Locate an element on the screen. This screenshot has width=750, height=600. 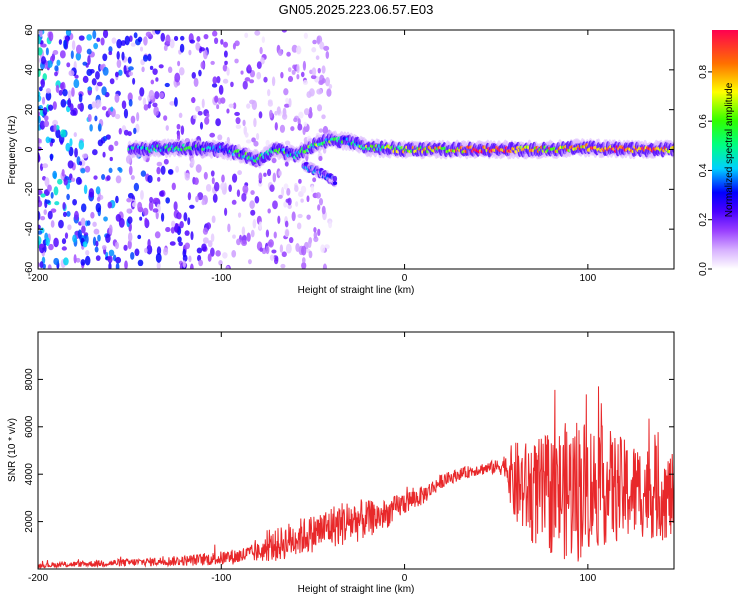
spectrogram-ytick-label: -40 is located at coordinates (29, 229).